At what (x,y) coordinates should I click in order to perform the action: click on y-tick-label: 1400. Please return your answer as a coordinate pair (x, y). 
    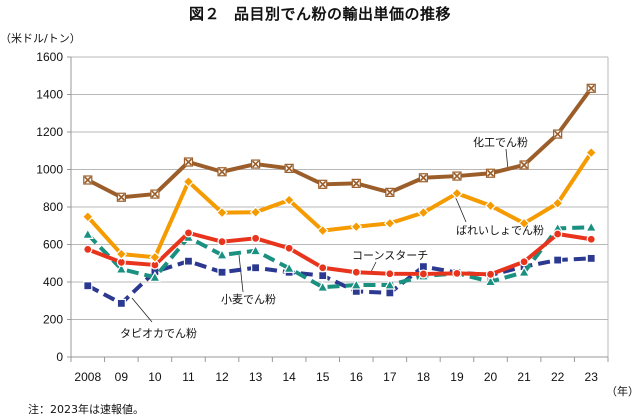
    Looking at the image, I should click on (49, 95).